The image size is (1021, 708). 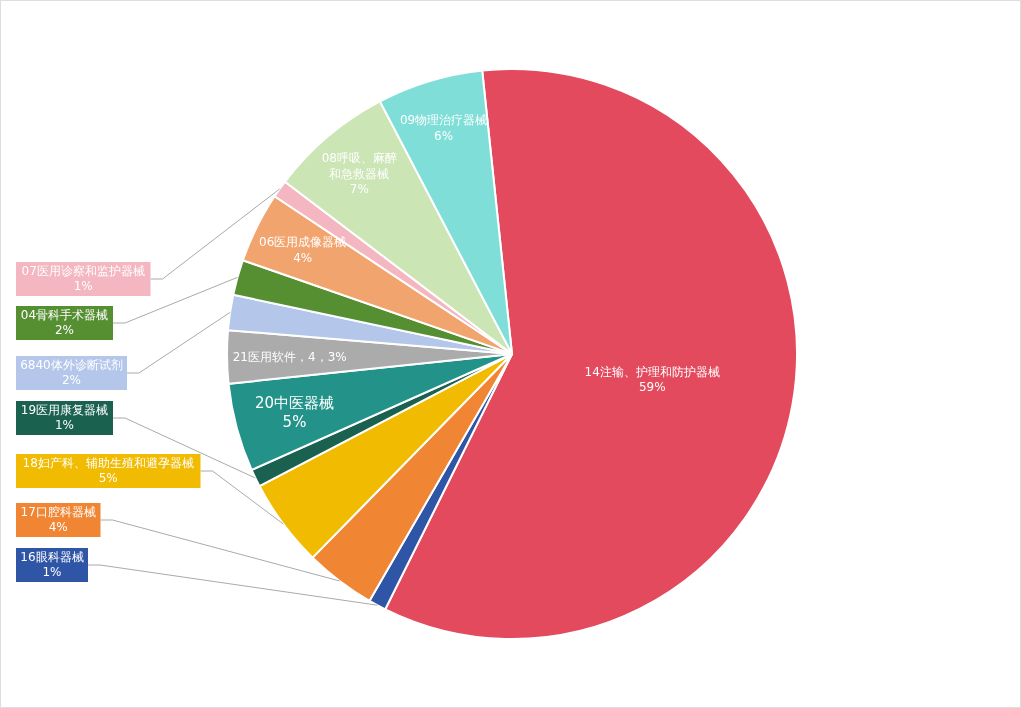 What do you see at coordinates (58, 512) in the screenshot?
I see `slice-label: 17口腔科器械` at bounding box center [58, 512].